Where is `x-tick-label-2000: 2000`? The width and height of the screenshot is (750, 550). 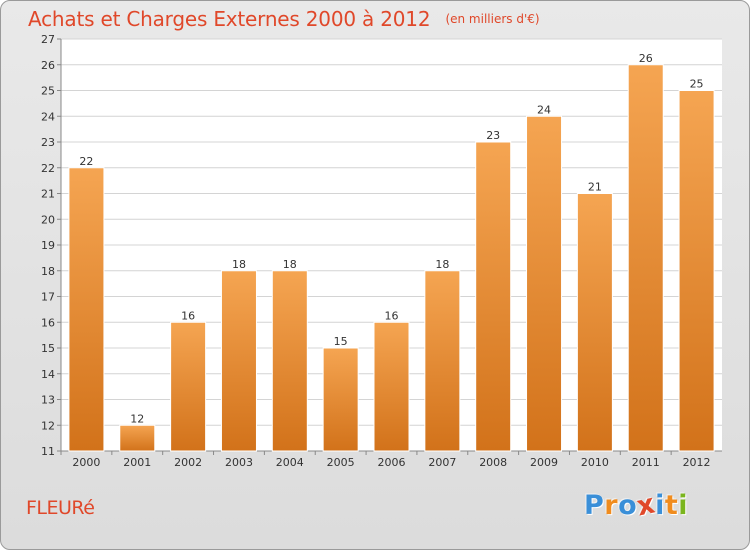
x-tick-label-2000: 2000 is located at coordinates (86, 462).